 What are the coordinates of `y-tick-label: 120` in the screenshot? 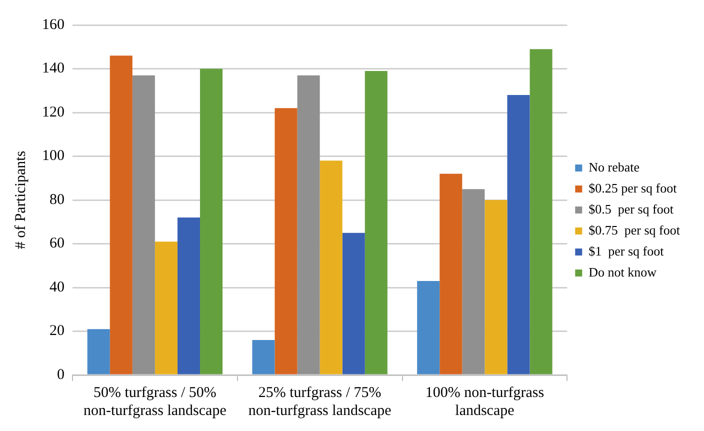 It's located at (53, 112).